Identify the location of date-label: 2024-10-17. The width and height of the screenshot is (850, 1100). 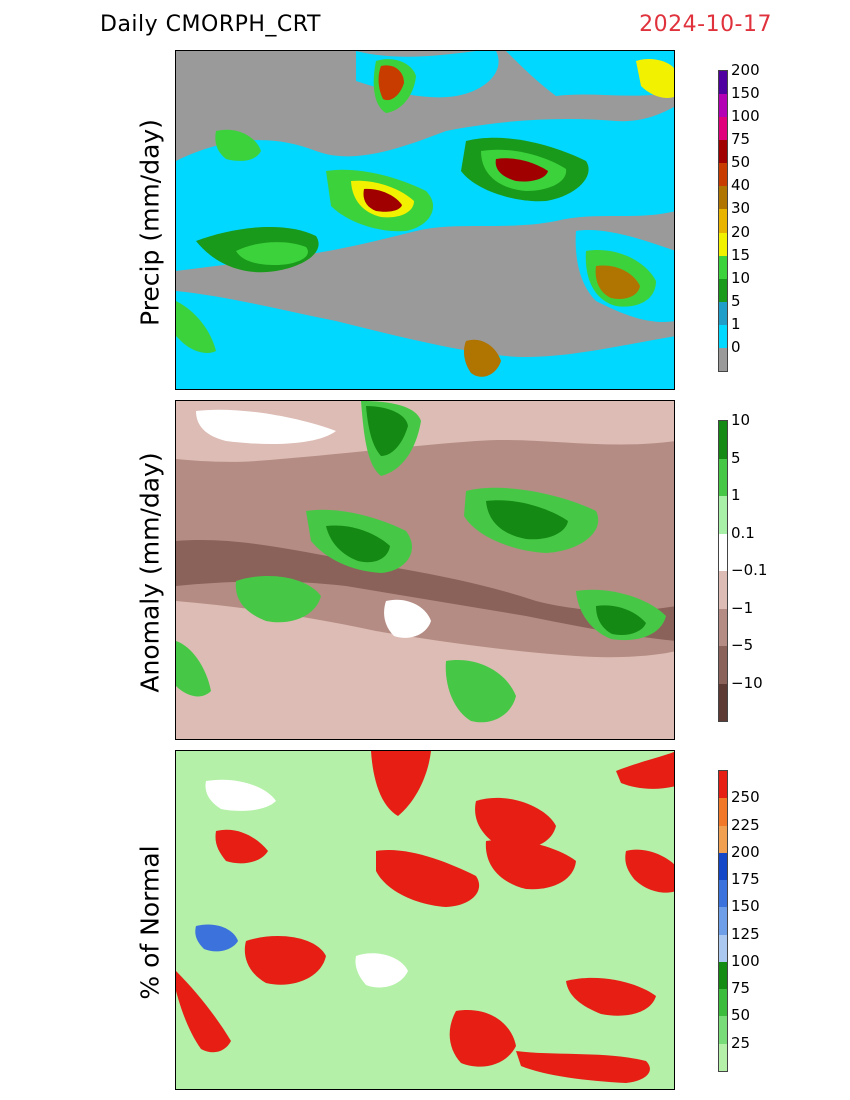
(705, 24).